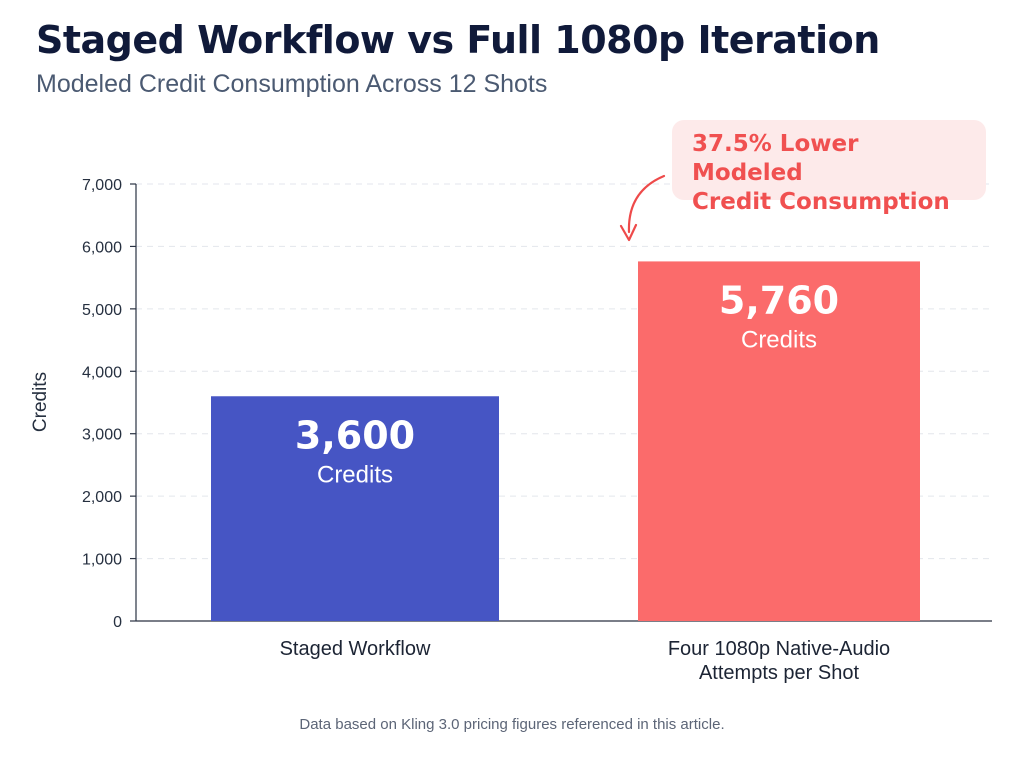 This screenshot has width=1024, height=768. Describe the element at coordinates (102, 247) in the screenshot. I see `y-tick-label: 6,000` at that location.